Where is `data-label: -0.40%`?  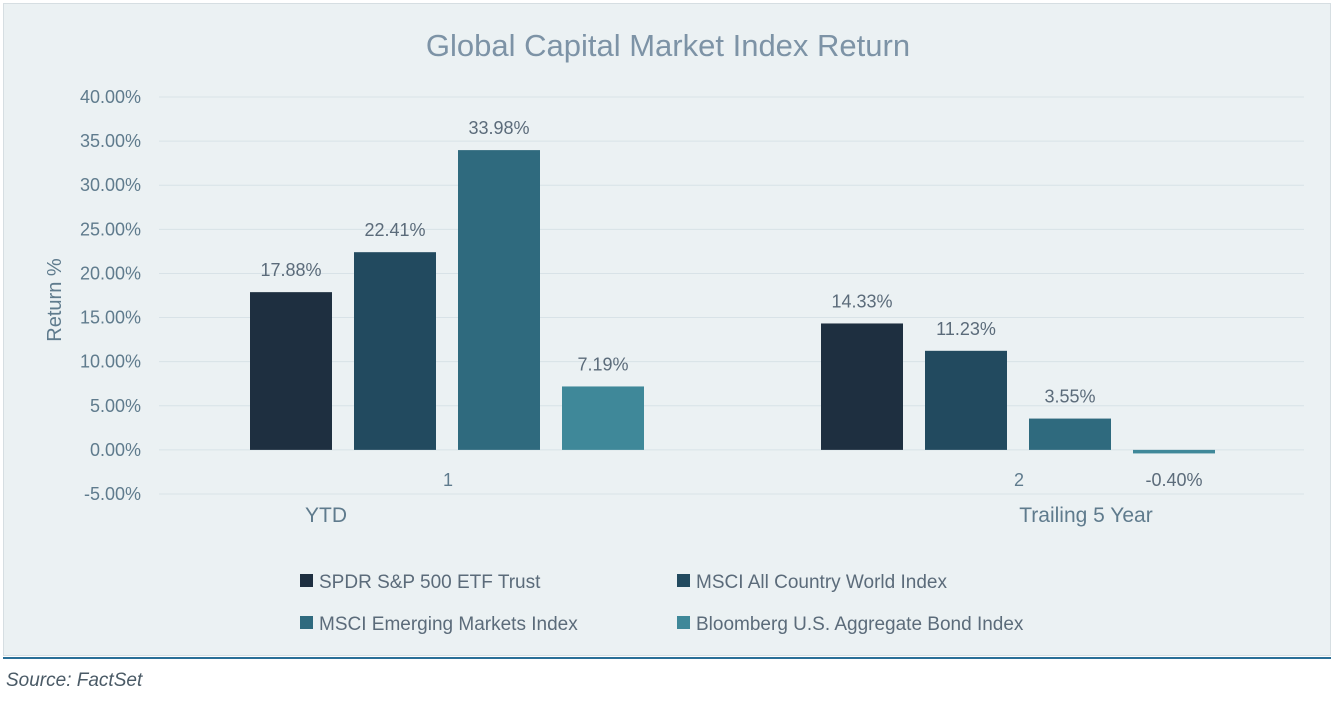
data-label: -0.40% is located at coordinates (1173, 480).